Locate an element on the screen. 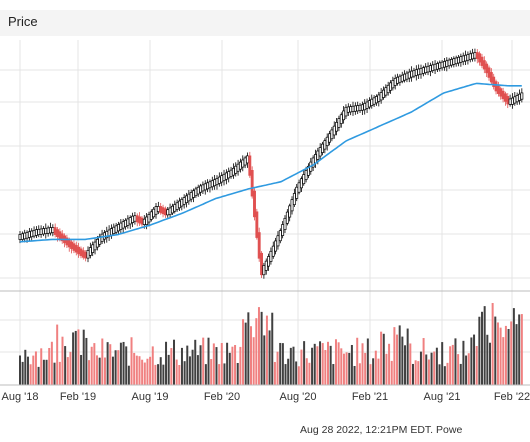  legend-label: Price is located at coordinates (23, 21).